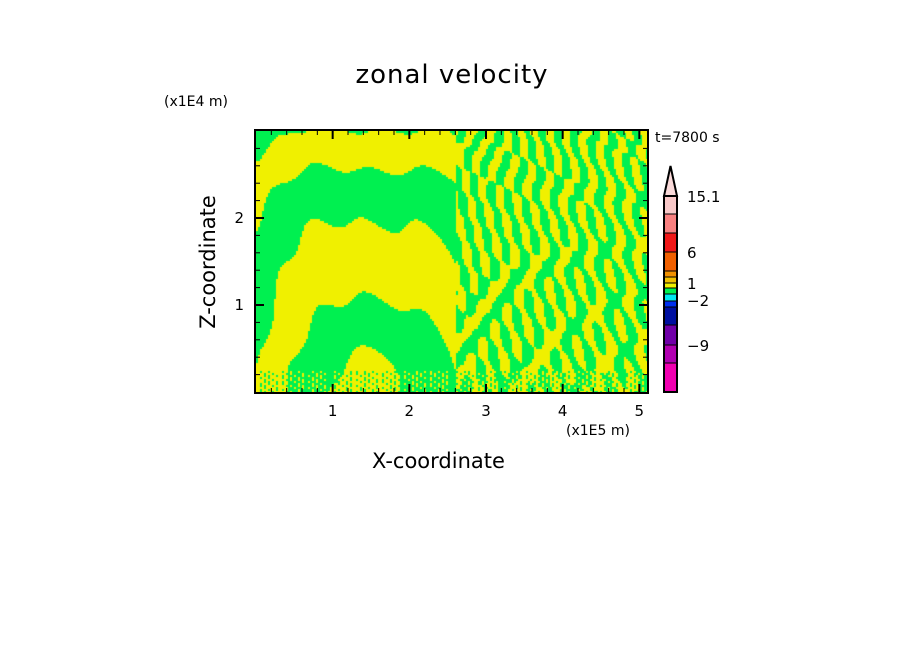  Describe the element at coordinates (239, 218) in the screenshot. I see `y-tick-label: 2` at that location.